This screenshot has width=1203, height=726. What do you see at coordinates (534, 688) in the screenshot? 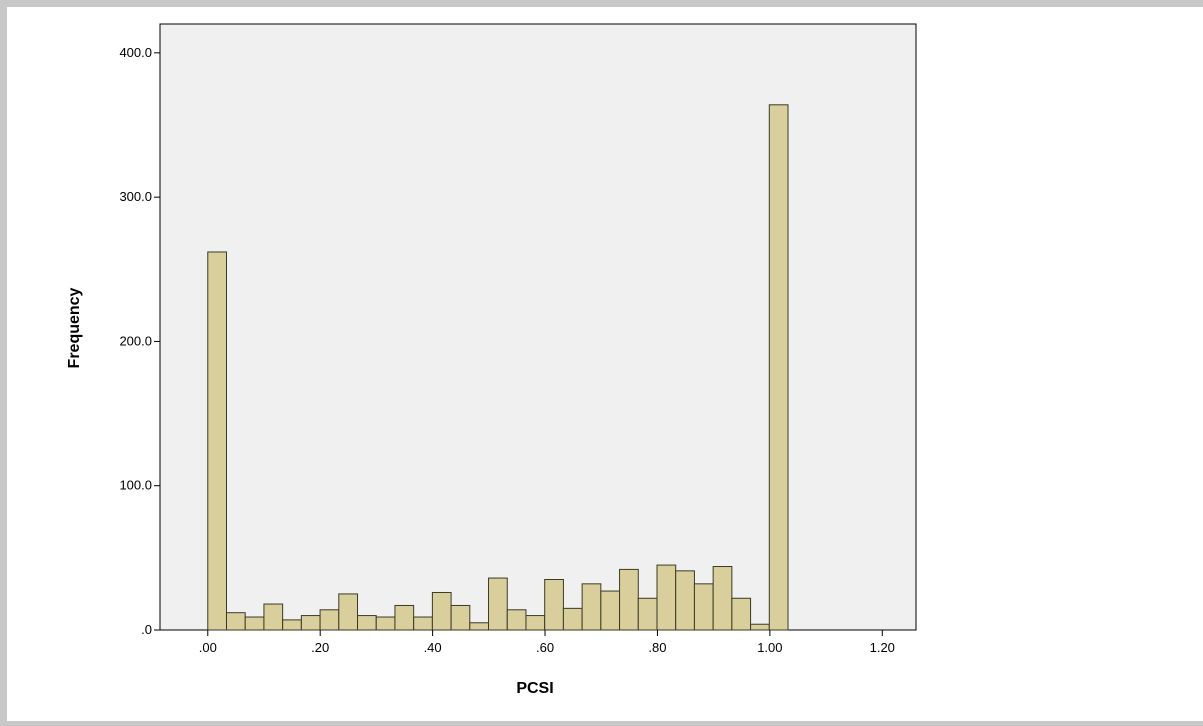
I see `x-axis-title: PCSI` at bounding box center [534, 688].